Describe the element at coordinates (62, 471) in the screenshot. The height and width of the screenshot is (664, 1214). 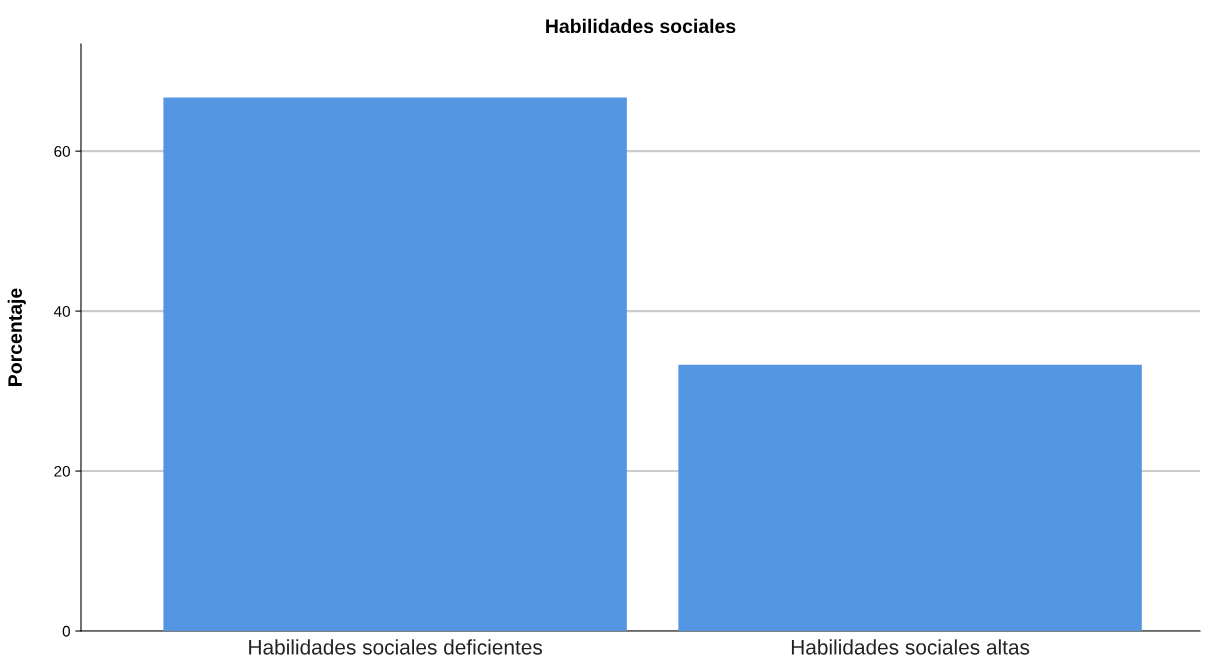
I see `y-tick-label: 20` at that location.